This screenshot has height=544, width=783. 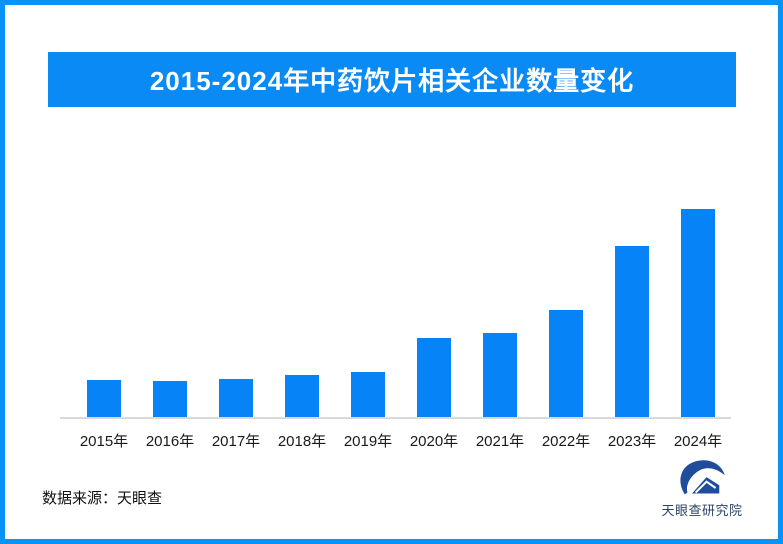 I want to click on x-tick-label: 2019年, so click(x=368, y=441).